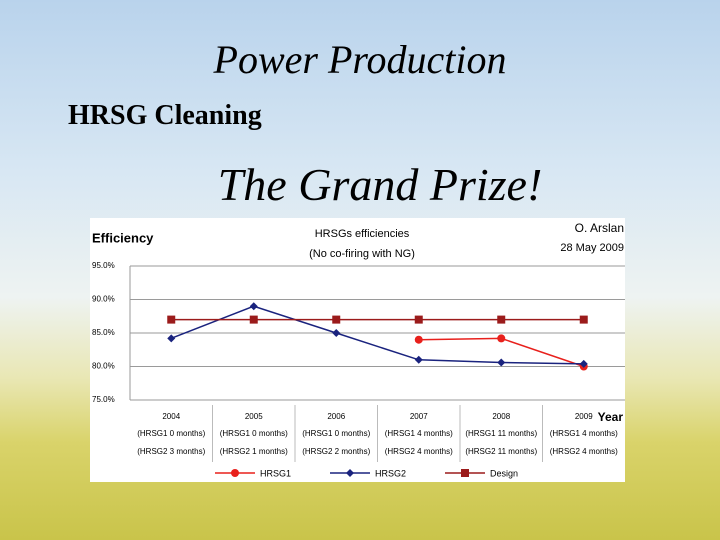 This screenshot has width=720, height=540. I want to click on category-note: (HRSG2 3 months), so click(171, 451).